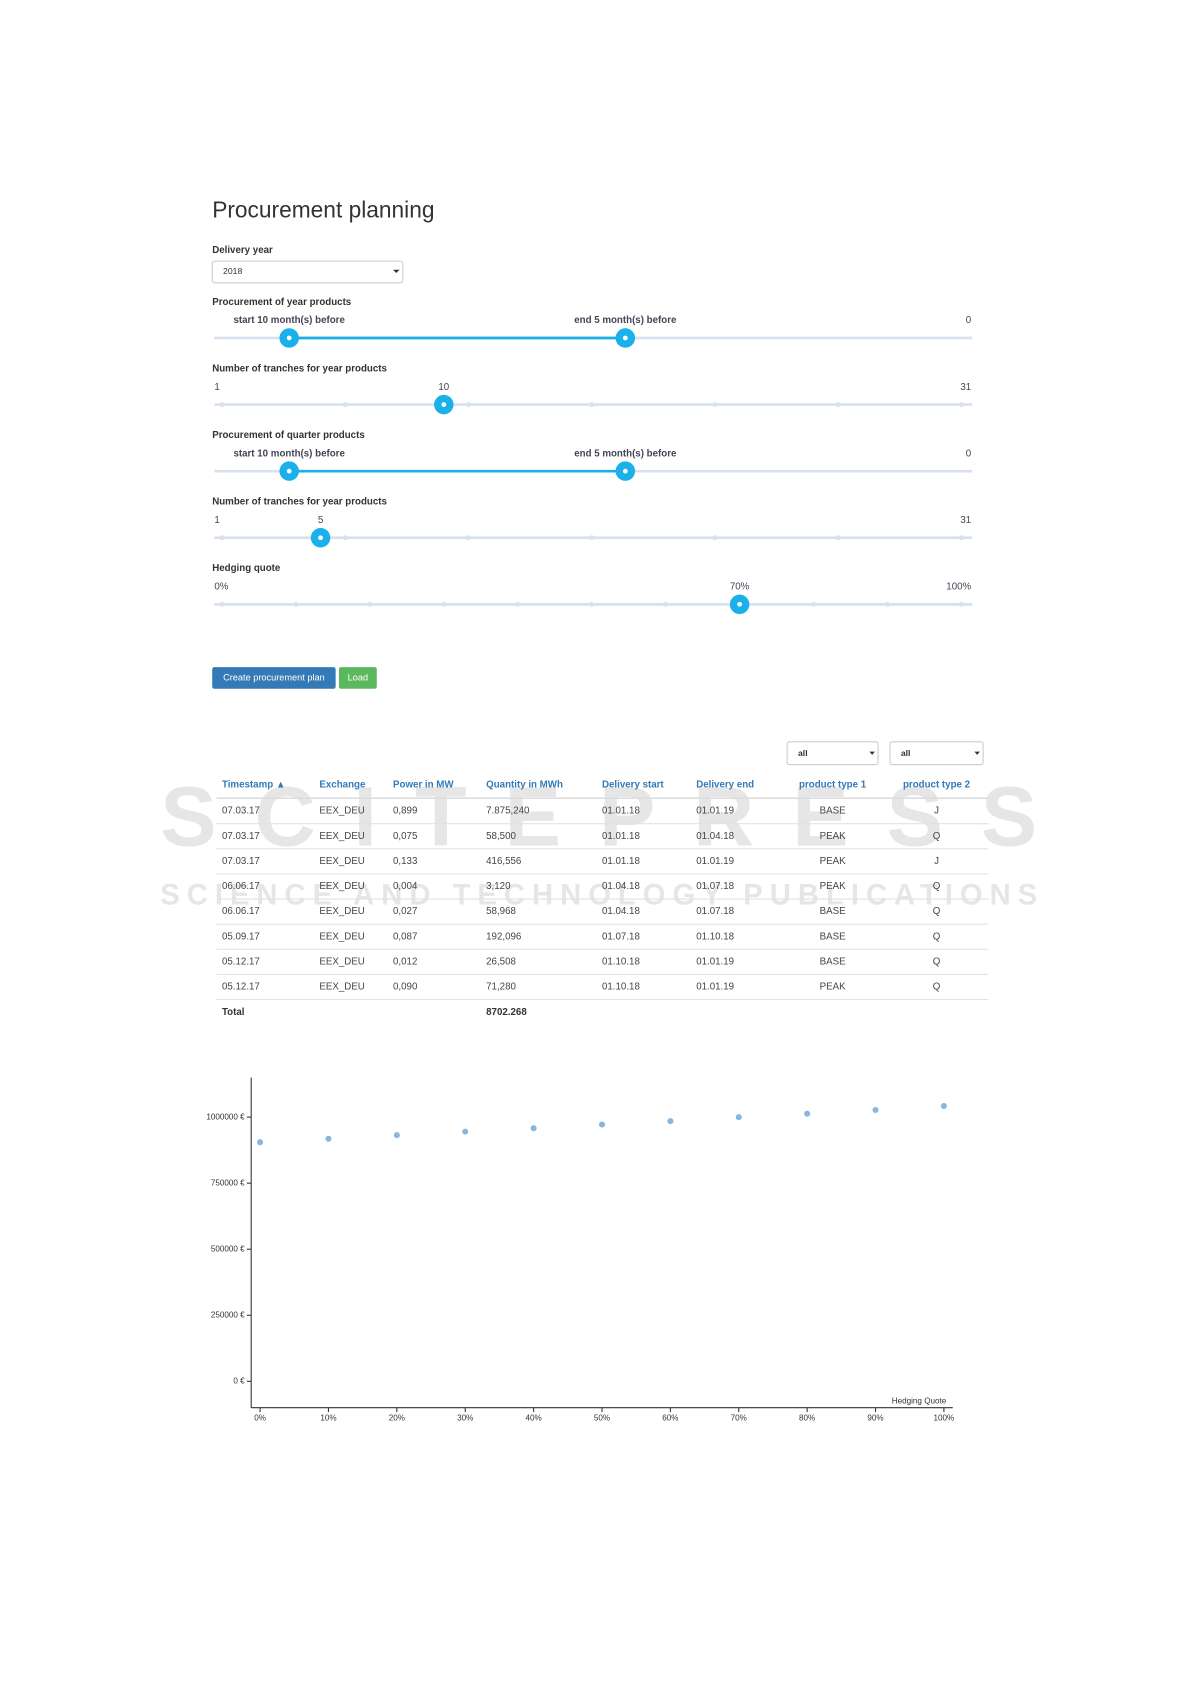  Describe the element at coordinates (501, 987) in the screenshot. I see `table-cell: 71,280` at that location.